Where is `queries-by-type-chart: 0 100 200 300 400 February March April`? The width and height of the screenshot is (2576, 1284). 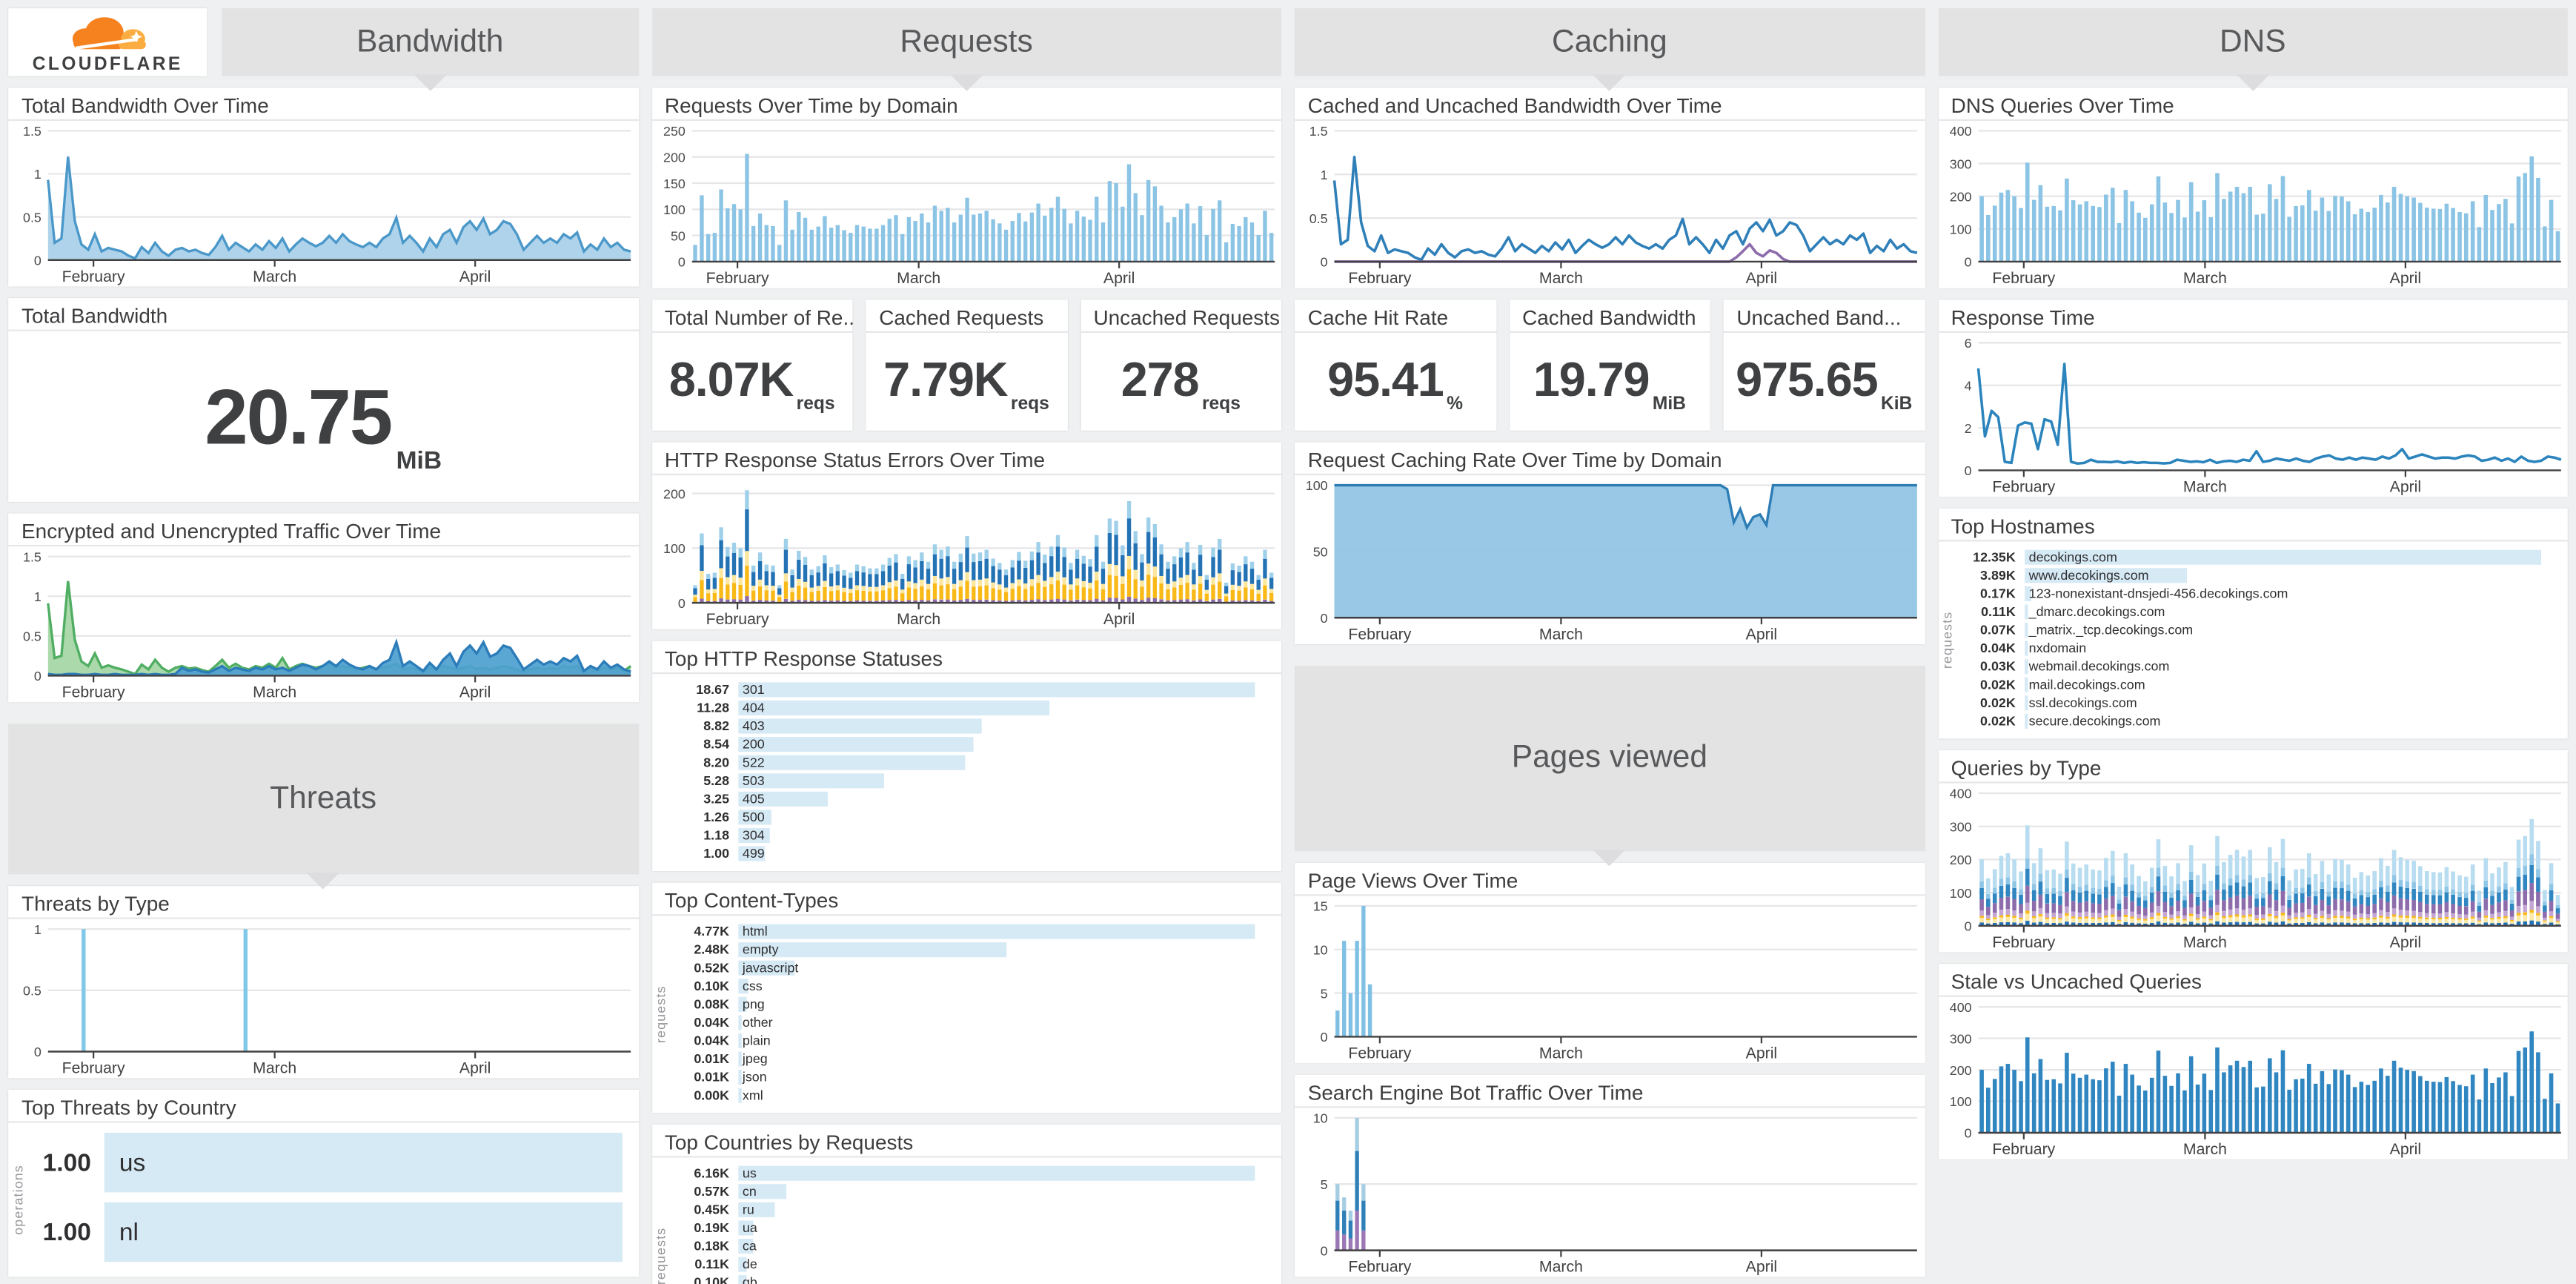 queries-by-type-chart: 0 100 200 300 400 February March April is located at coordinates (2253, 868).